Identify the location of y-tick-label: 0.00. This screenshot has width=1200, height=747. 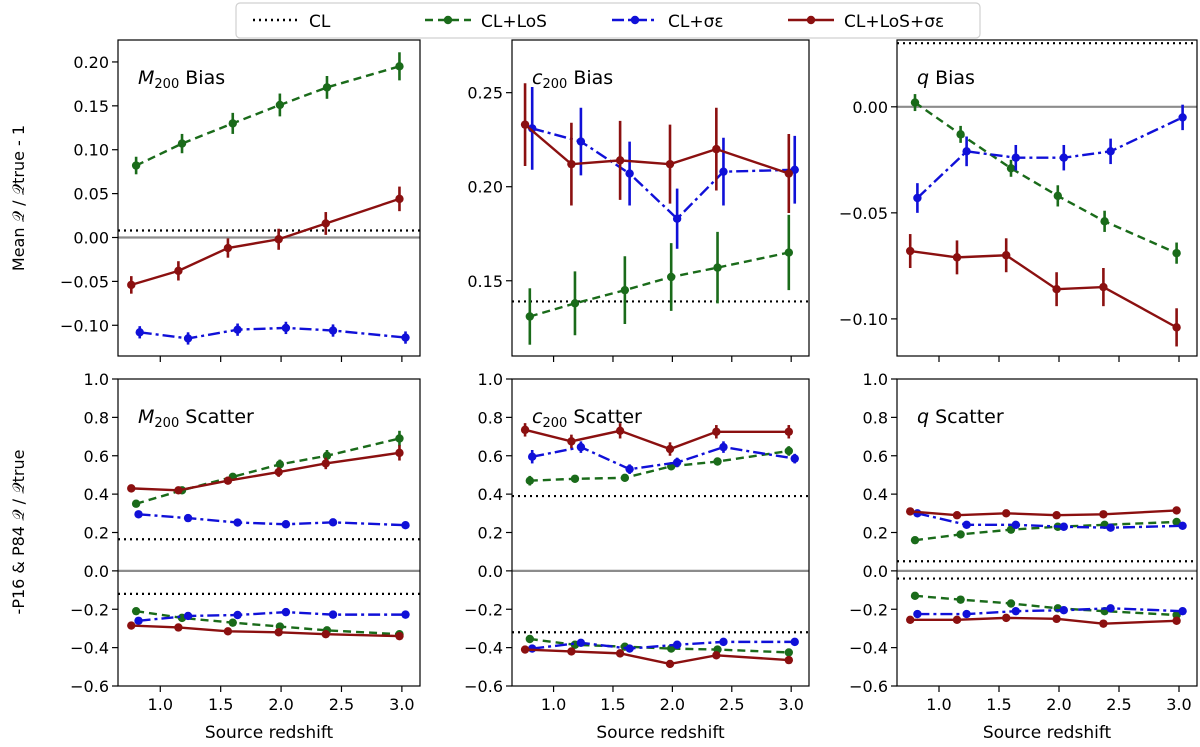
(91, 238).